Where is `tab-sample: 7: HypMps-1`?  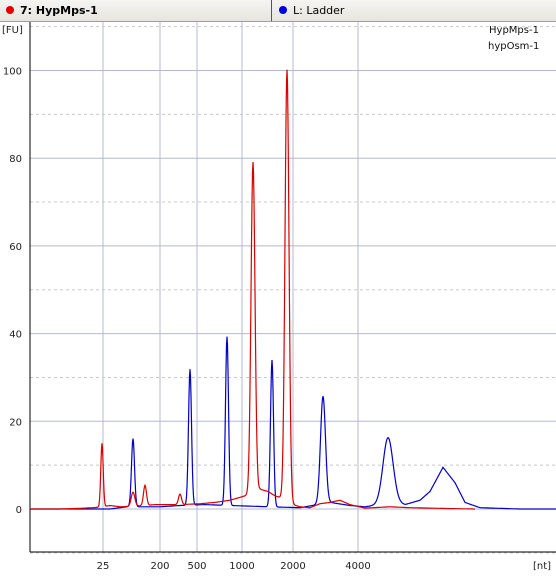
tab-sample: 7: HypMps-1 is located at coordinates (136, 10).